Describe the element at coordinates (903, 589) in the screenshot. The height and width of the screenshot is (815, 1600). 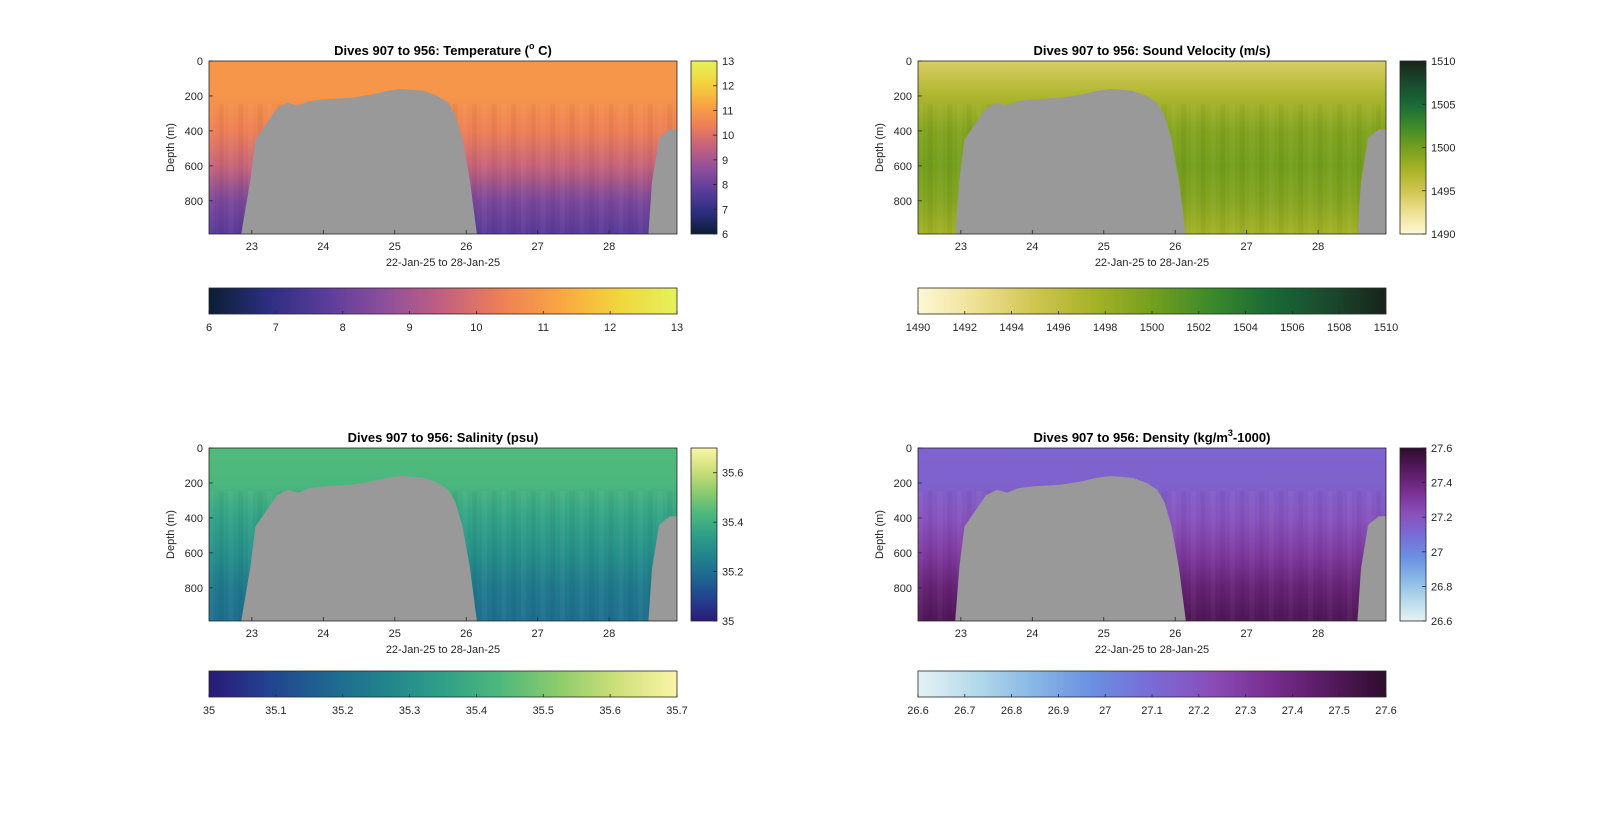
I see `y-tick-label: 800` at that location.